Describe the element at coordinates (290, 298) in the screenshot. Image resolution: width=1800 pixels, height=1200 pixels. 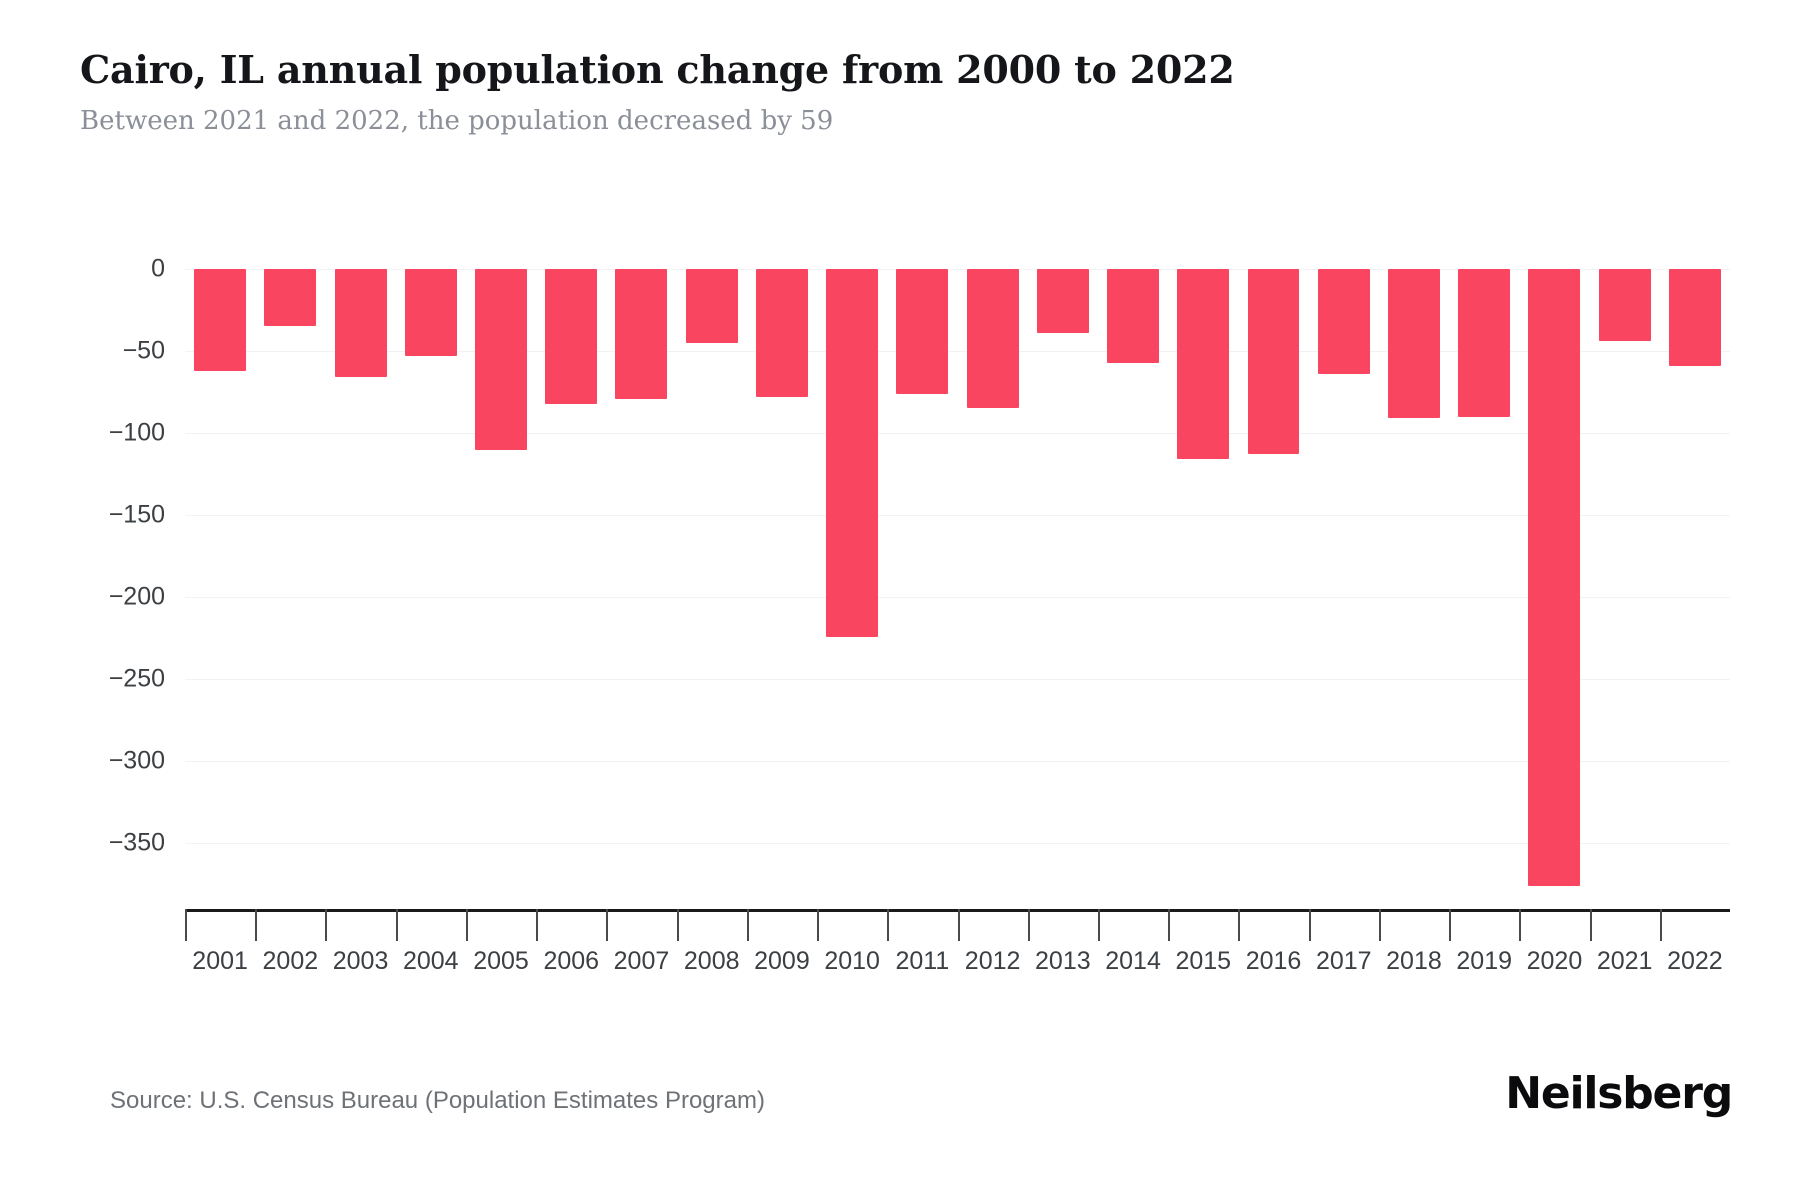
I see `bar-2002` at that location.